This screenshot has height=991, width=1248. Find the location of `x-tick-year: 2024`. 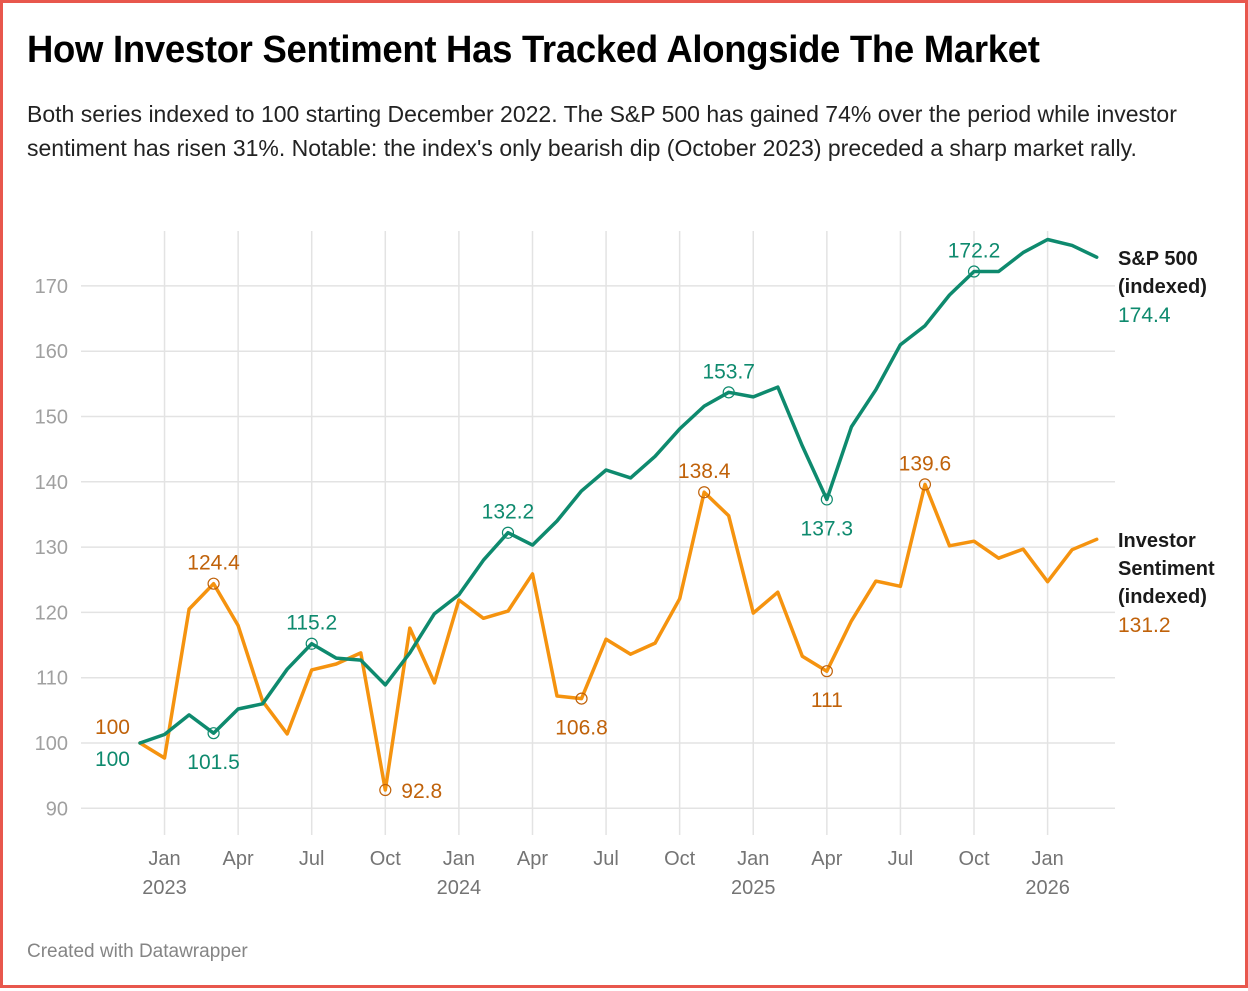

x-tick-year: 2024 is located at coordinates (459, 888).